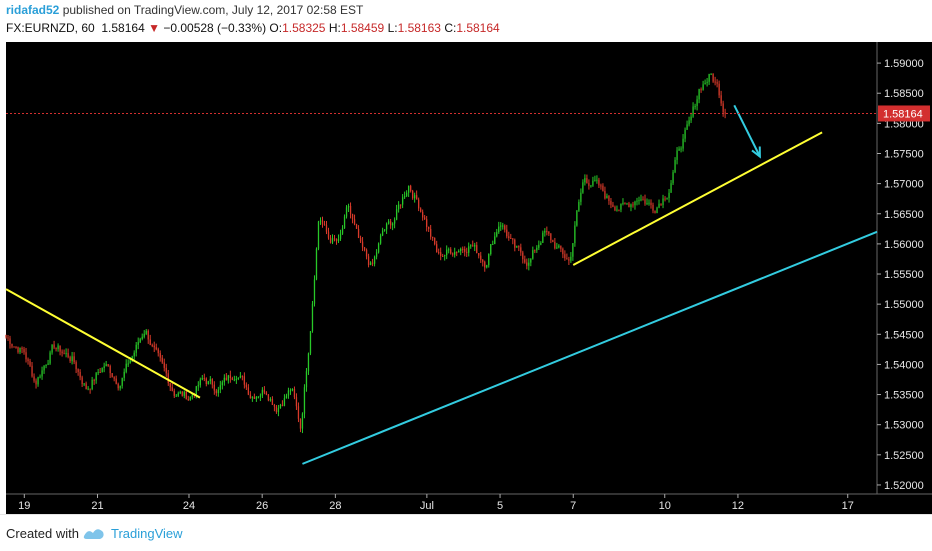 This screenshot has width=932, height=551. I want to click on x-tick-label: 19, so click(24, 506).